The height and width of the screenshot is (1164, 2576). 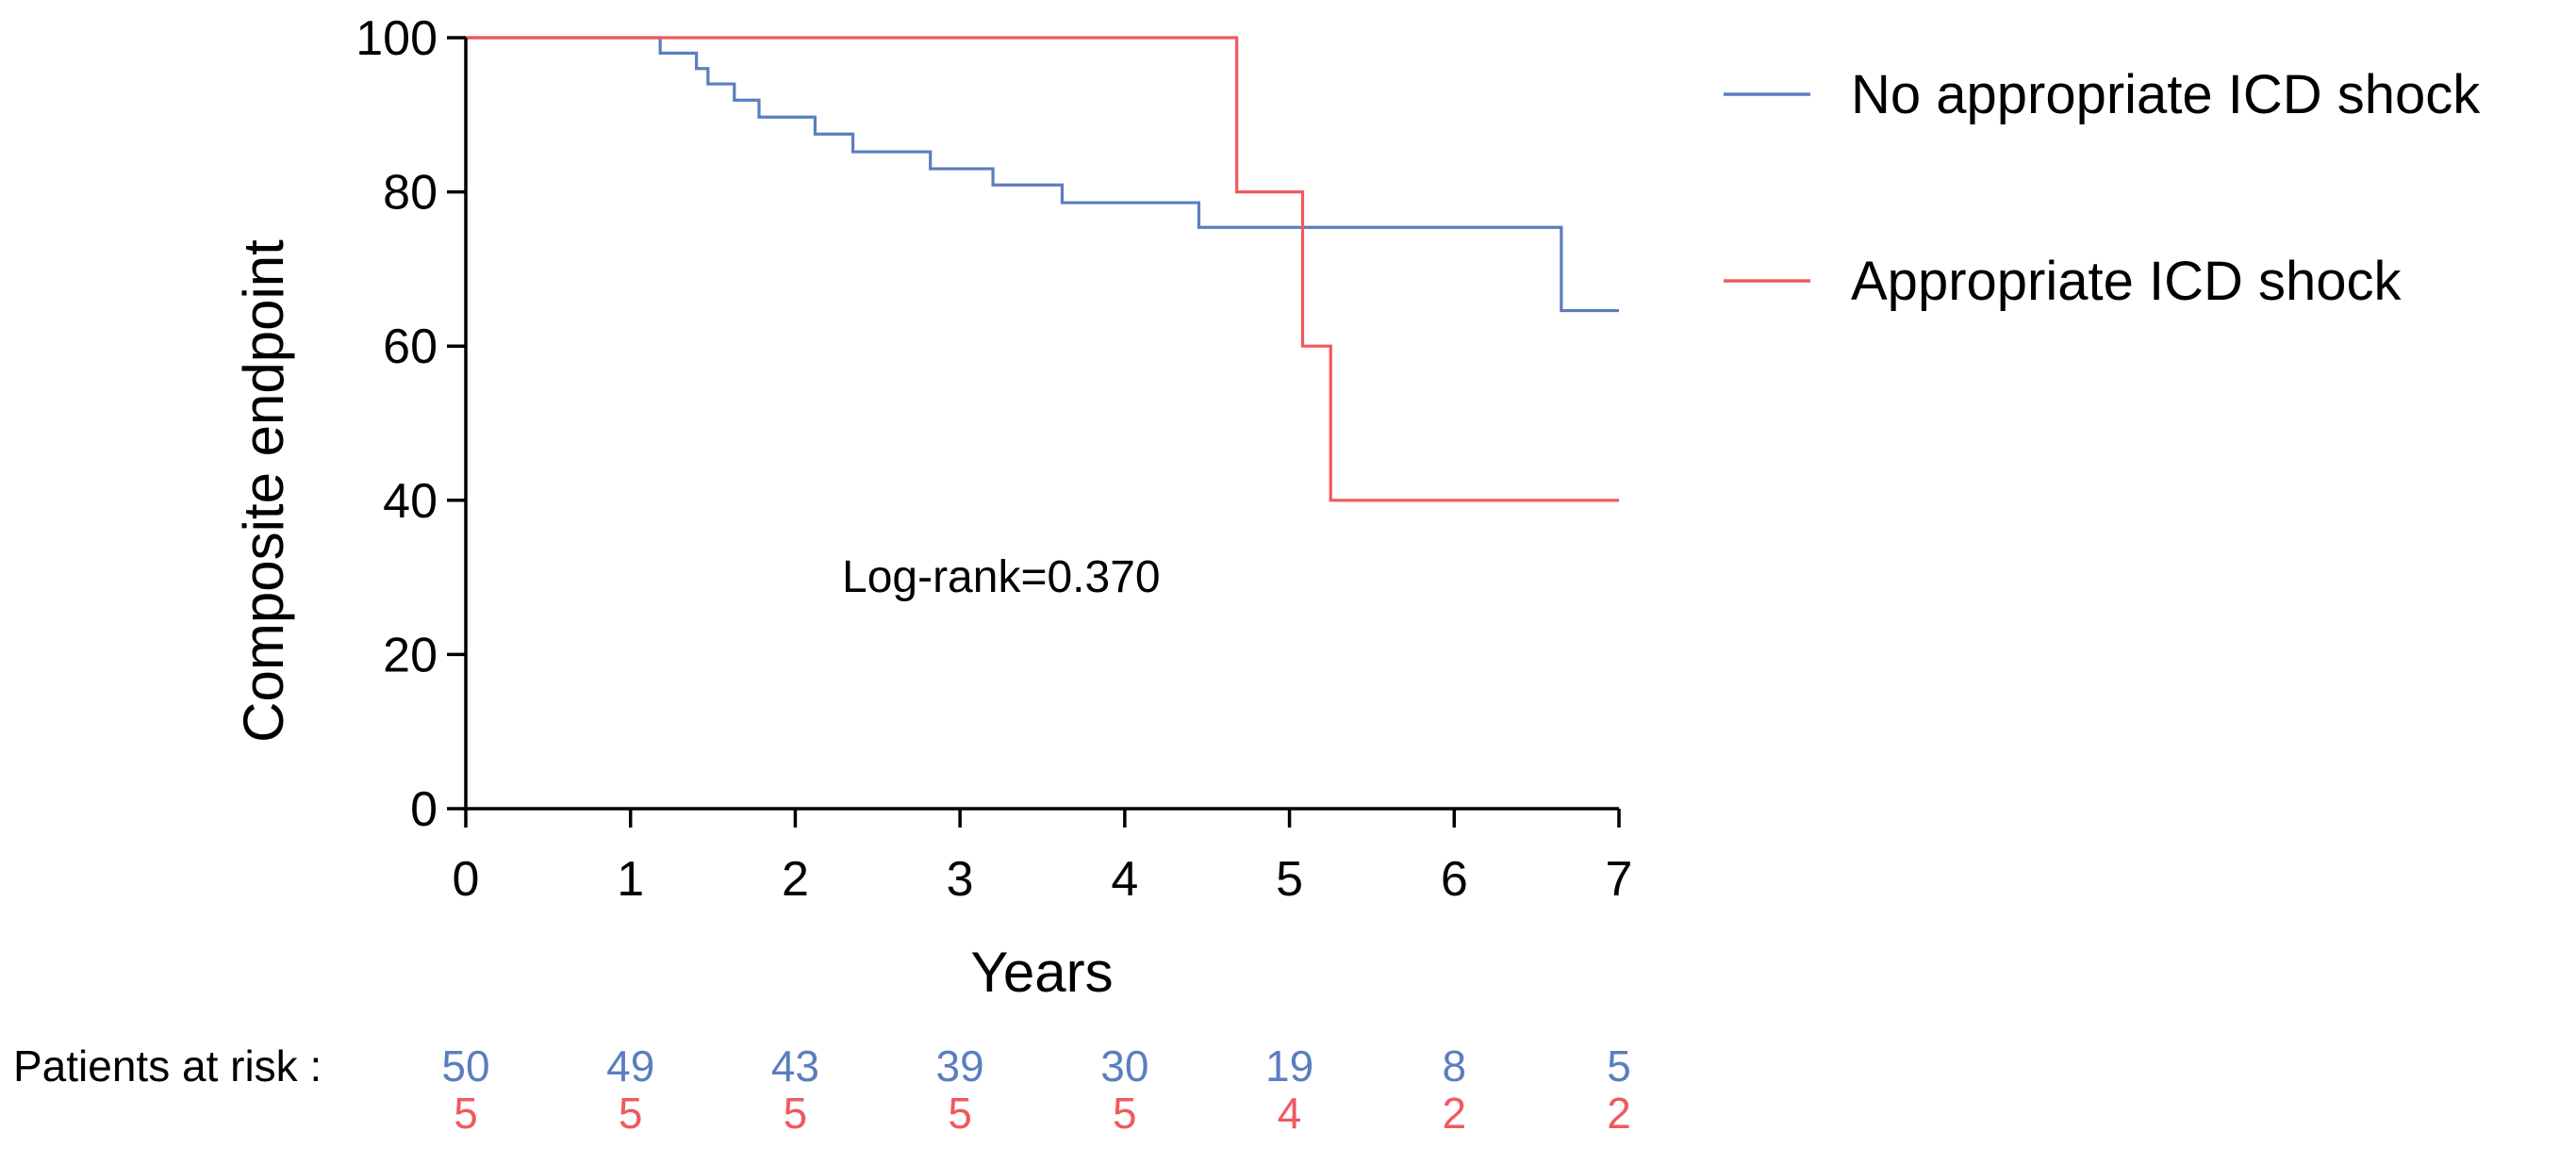 What do you see at coordinates (465, 1065) in the screenshot?
I see `at-risk-value: 50` at bounding box center [465, 1065].